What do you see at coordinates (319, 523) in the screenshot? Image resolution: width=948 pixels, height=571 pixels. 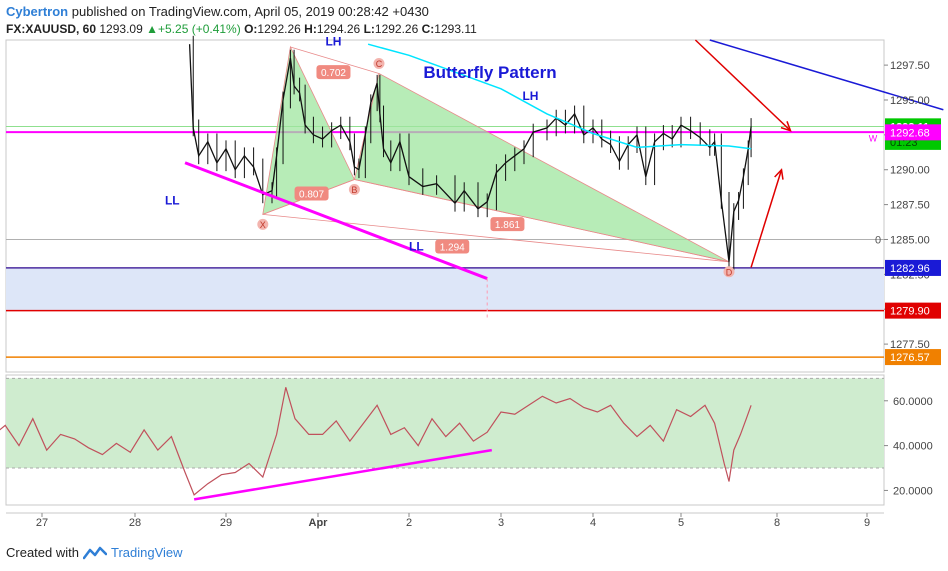 I see `time-tick-label: Apr` at bounding box center [319, 523].